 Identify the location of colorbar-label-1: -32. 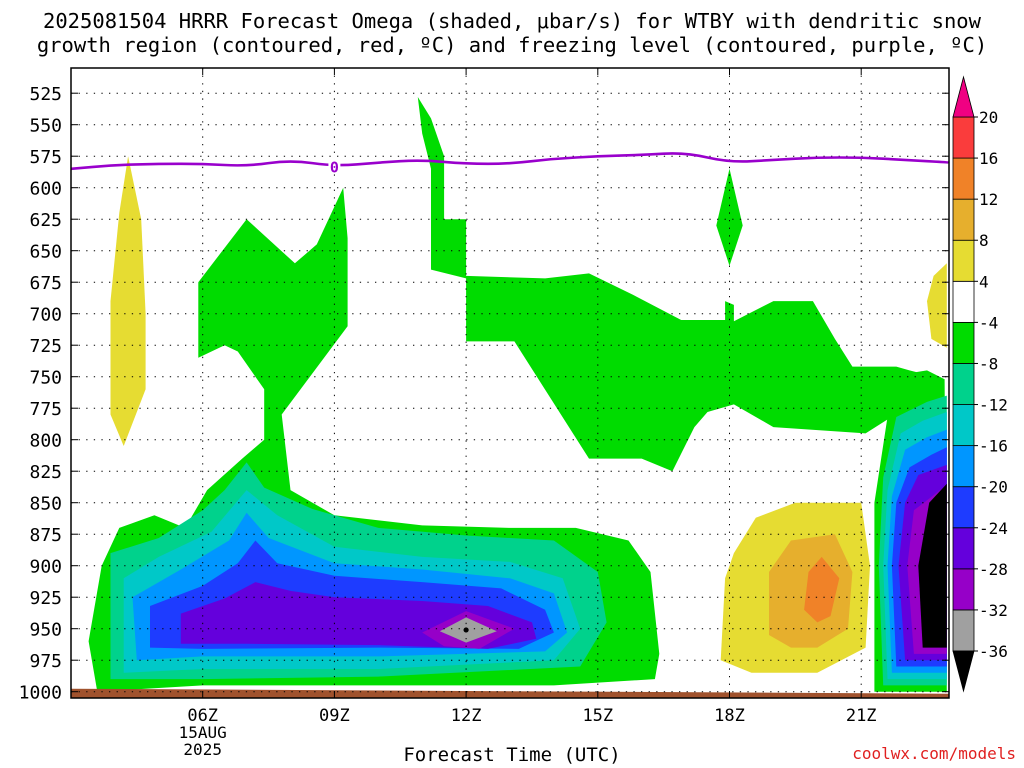
(993, 610).